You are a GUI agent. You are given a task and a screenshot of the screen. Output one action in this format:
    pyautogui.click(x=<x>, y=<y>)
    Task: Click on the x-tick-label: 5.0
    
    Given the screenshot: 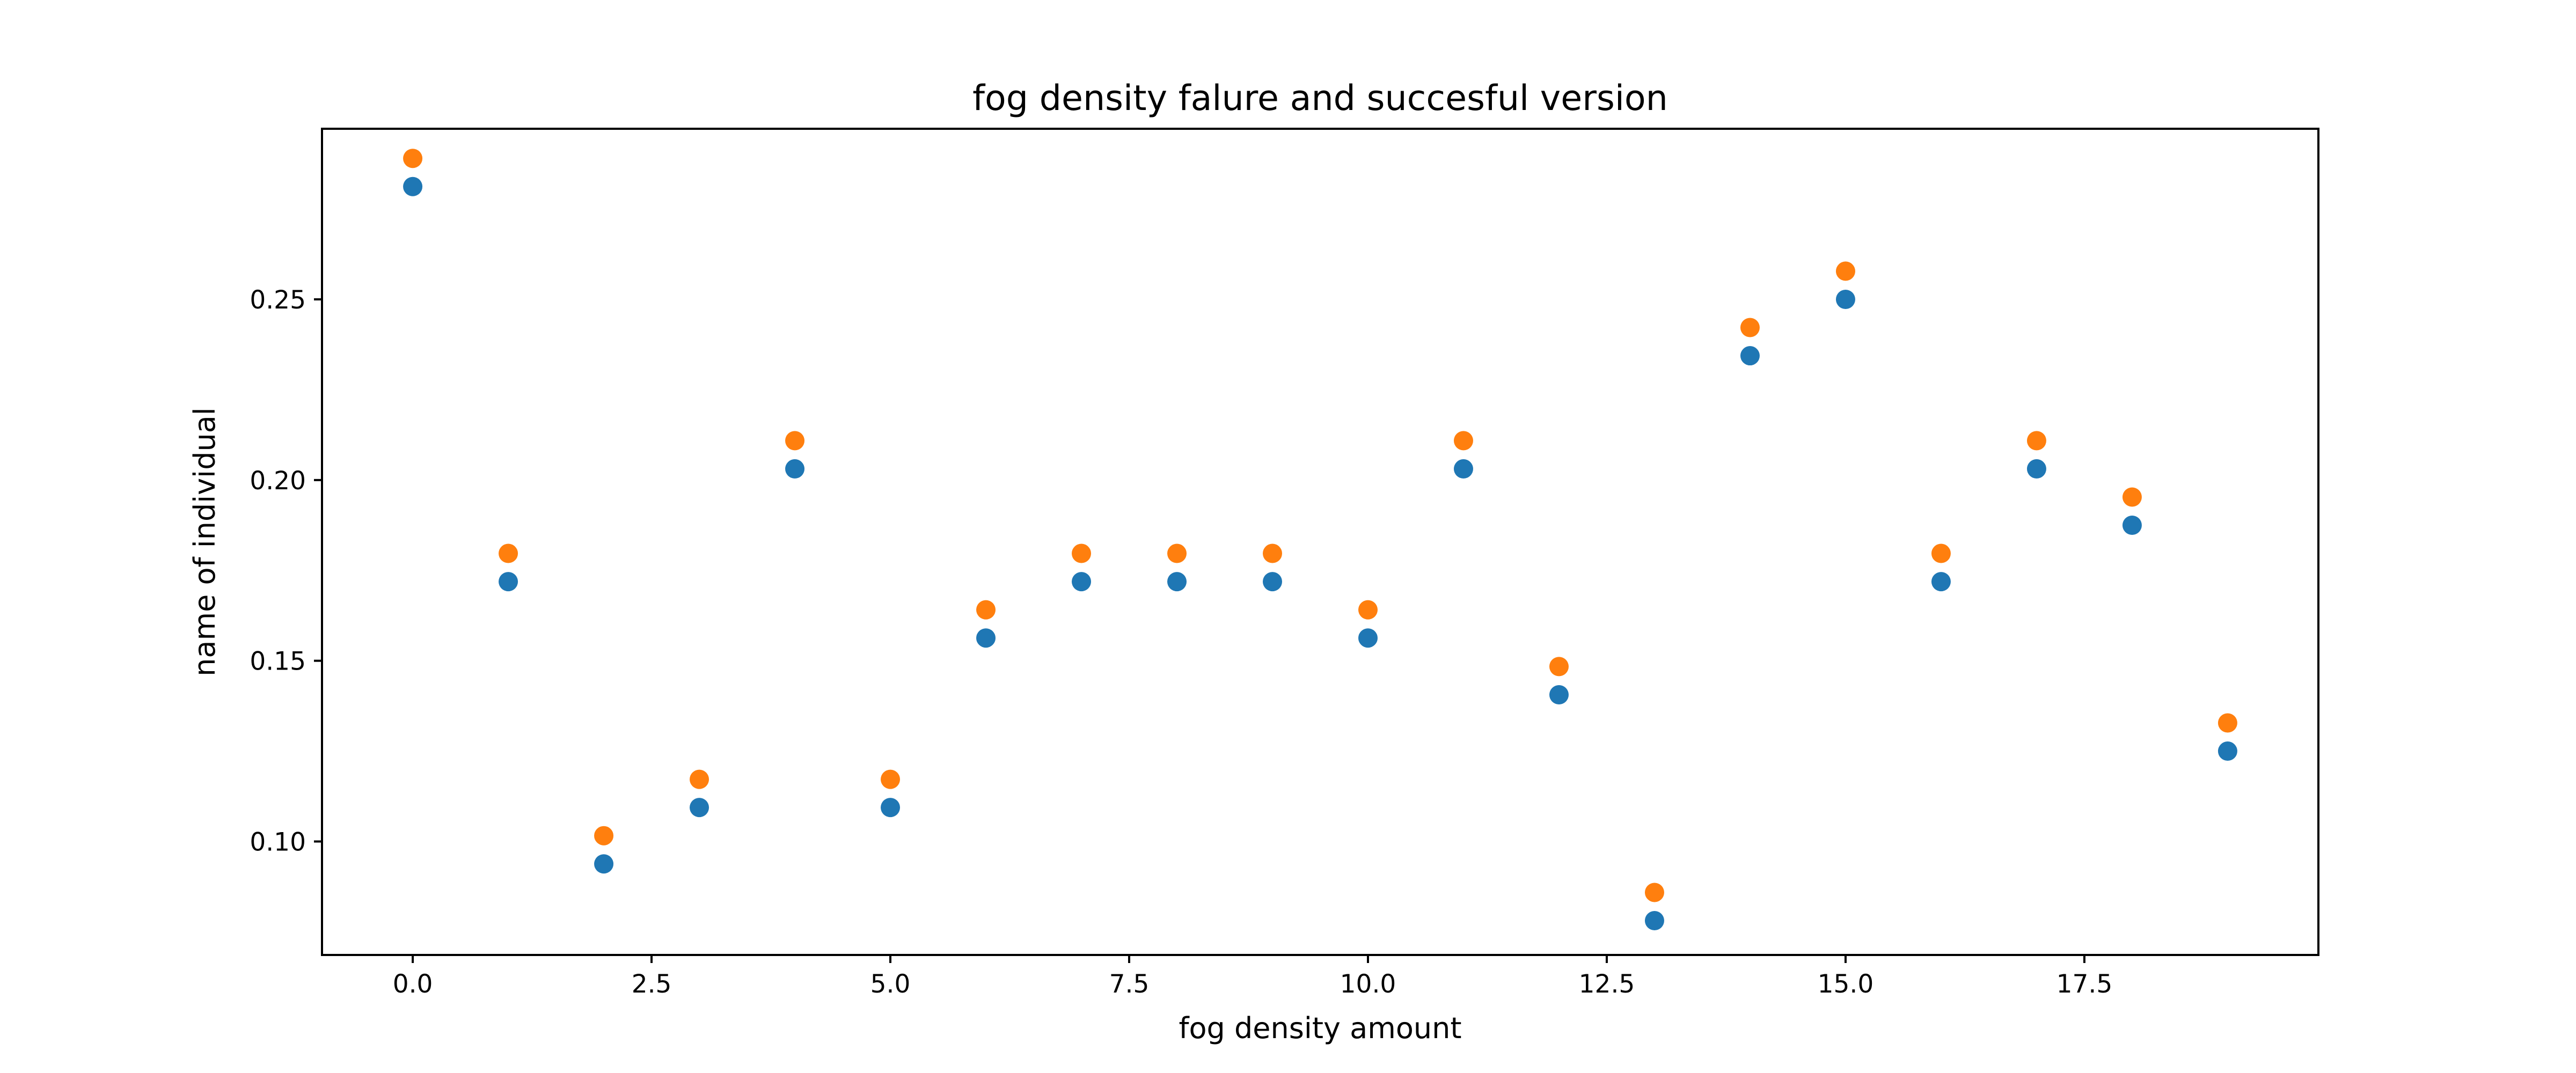 What is the action you would take?
    pyautogui.click(x=890, y=984)
    